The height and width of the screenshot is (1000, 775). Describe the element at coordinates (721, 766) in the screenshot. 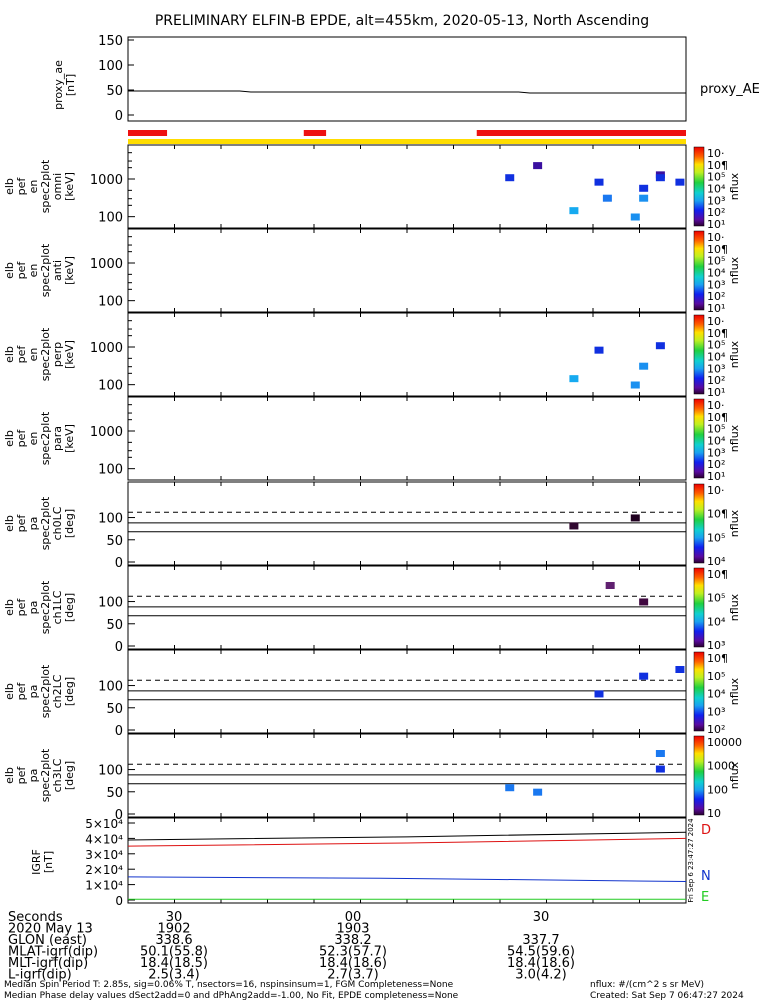

I see `colorbar-tick-label: 1000` at that location.